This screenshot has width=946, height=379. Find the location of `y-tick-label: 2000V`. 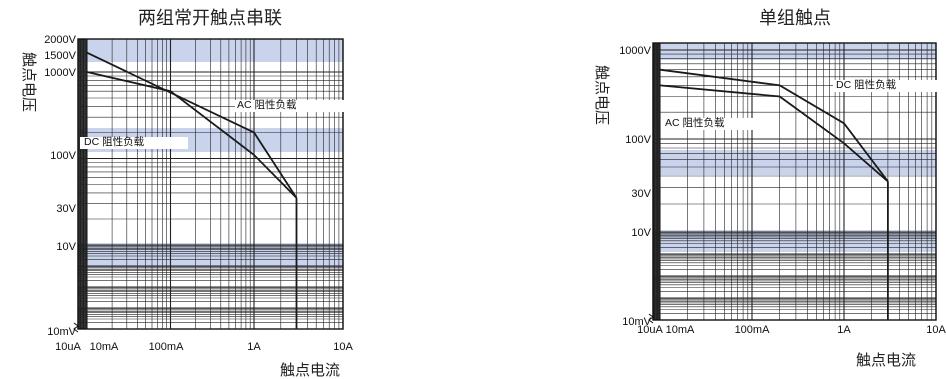

y-tick-label: 2000V is located at coordinates (60, 40).